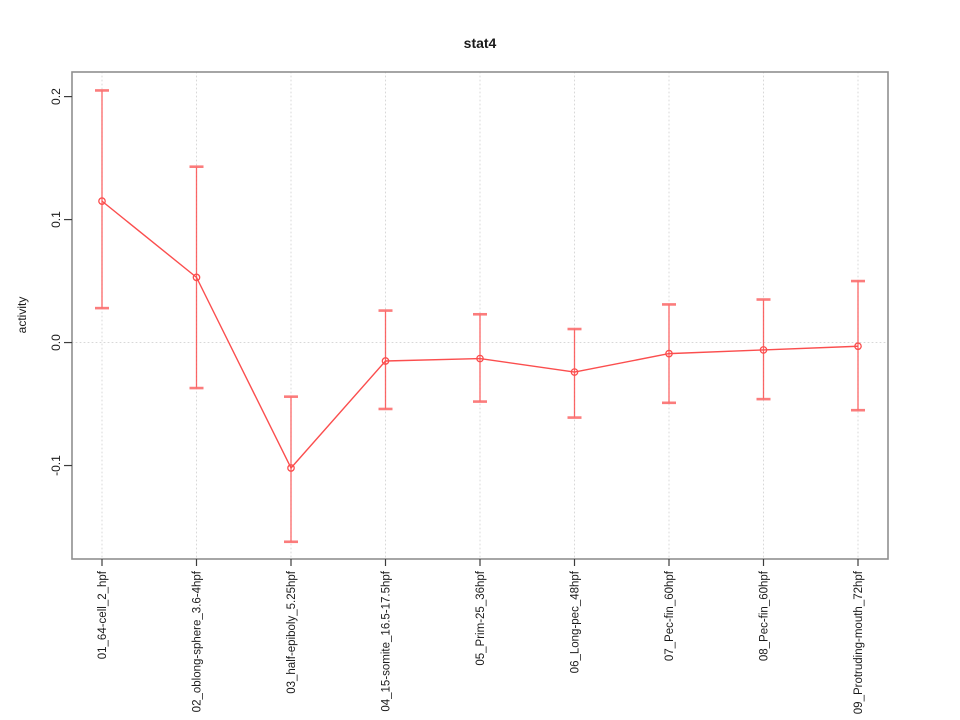 The width and height of the screenshot is (960, 720). Describe the element at coordinates (22, 315) in the screenshot. I see `y-axis-label: activity` at that location.